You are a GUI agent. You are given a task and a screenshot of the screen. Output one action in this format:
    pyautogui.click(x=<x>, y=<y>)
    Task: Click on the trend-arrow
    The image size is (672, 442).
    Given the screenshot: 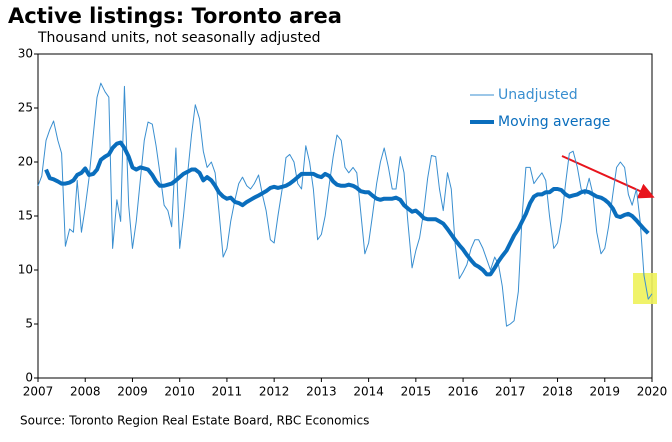 What is the action you would take?
    pyautogui.click(x=608, y=177)
    